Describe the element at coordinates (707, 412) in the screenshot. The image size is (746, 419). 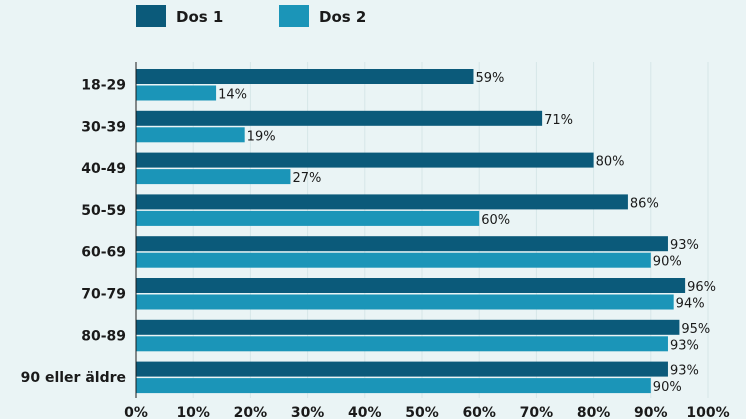
I see `x-tick-label: 100%` at that location.